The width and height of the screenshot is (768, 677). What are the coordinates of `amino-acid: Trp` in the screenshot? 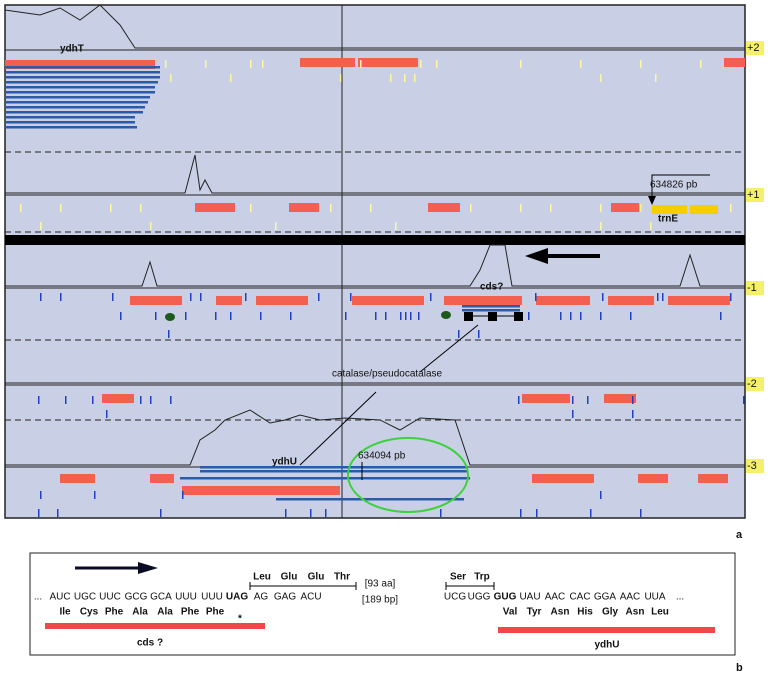 It's located at (482, 577).